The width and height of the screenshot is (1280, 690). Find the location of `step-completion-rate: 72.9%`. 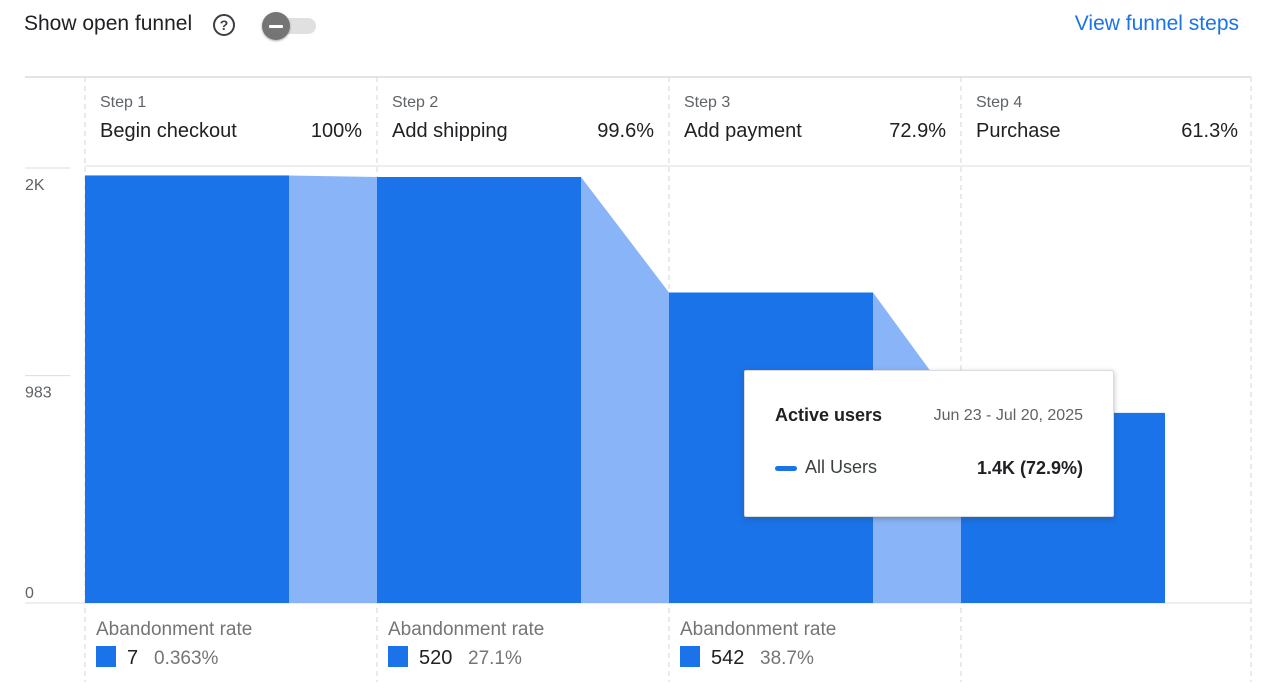

step-completion-rate: 72.9% is located at coordinates (917, 131).